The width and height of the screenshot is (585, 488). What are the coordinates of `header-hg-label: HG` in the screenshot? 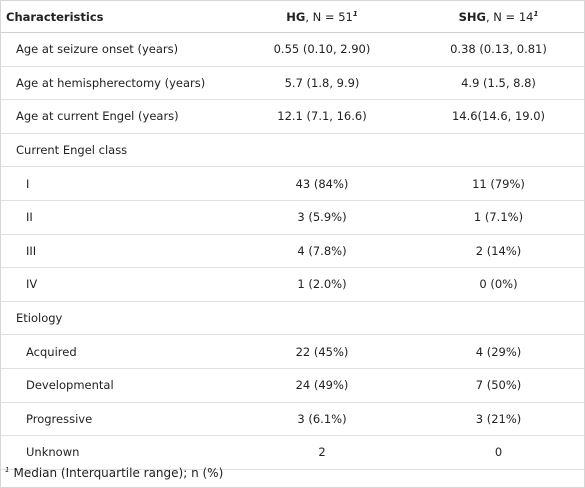 It's located at (296, 17).